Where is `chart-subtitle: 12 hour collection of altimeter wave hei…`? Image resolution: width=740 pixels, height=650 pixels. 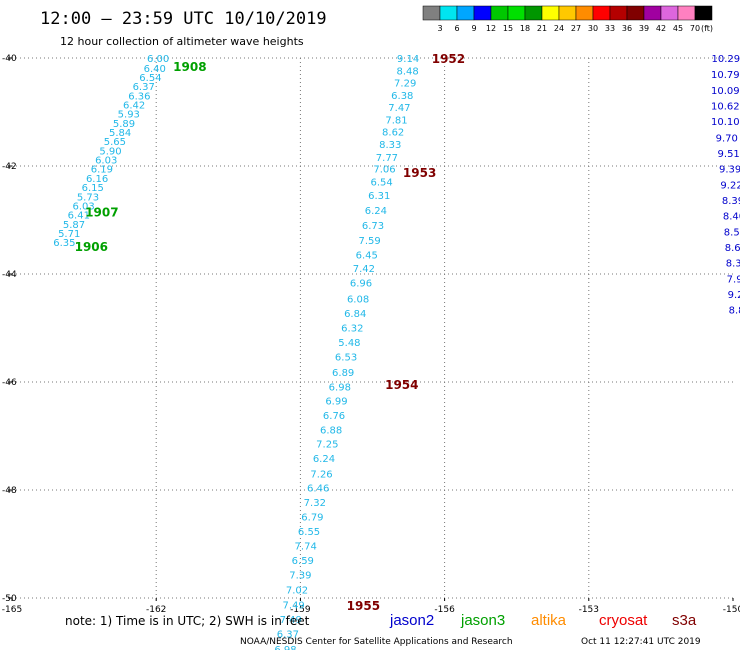 chart-subtitle: 12 hour collection of altimeter wave hei… is located at coordinates (182, 41).